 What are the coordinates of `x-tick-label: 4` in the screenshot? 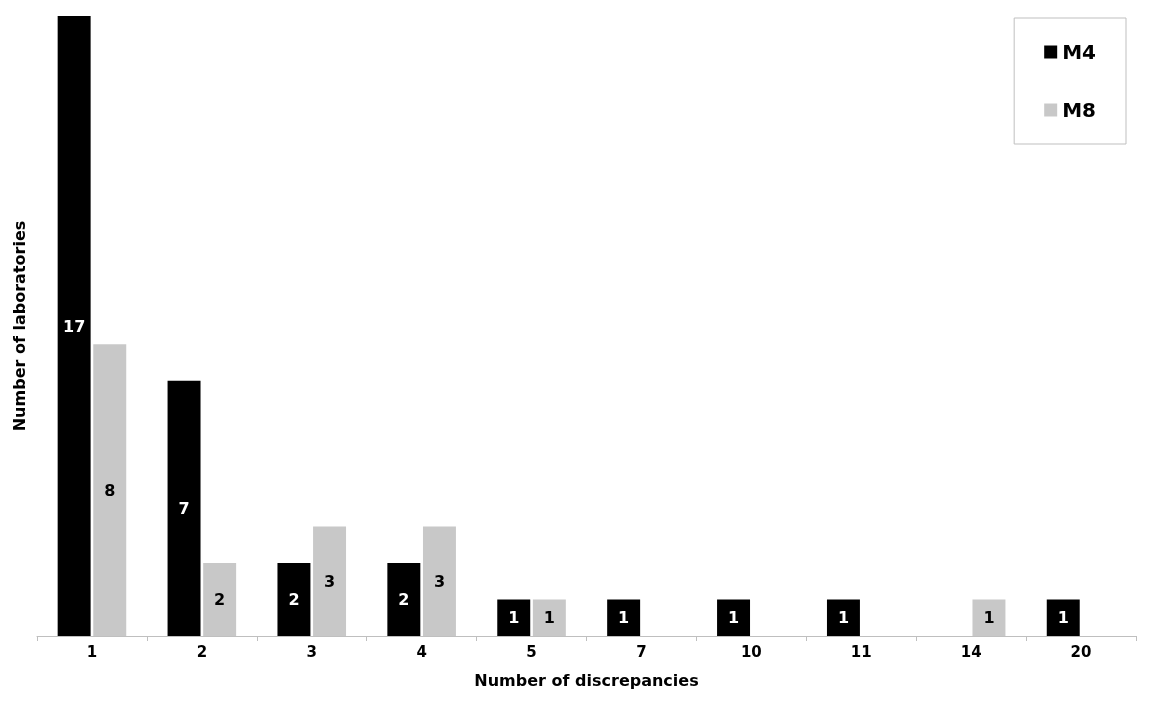 It's located at (421, 651).